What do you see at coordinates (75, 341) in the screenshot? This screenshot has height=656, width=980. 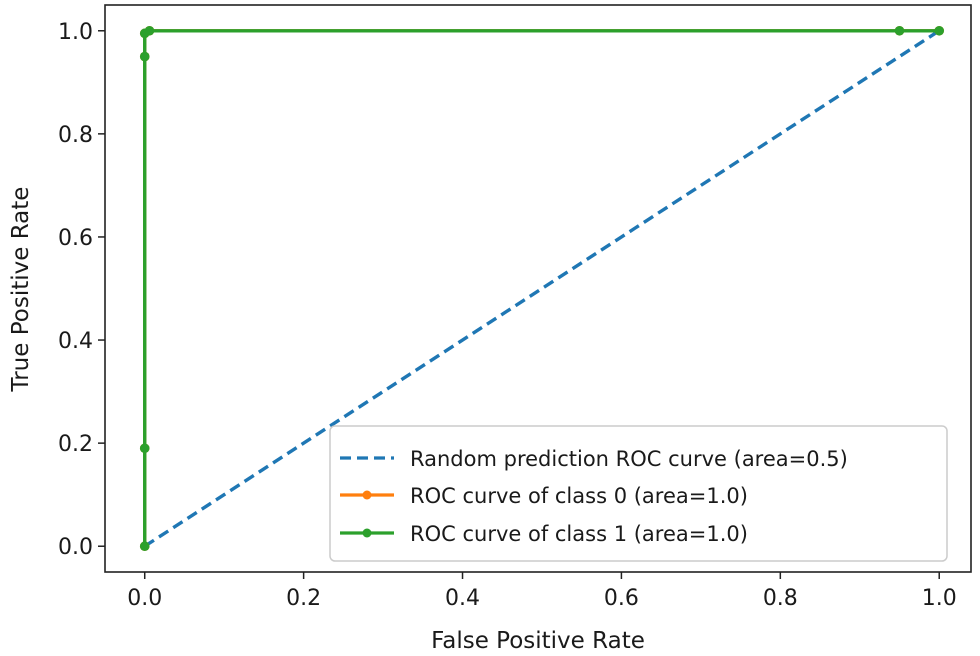 I see `y-tick-label: 0.4` at bounding box center [75, 341].